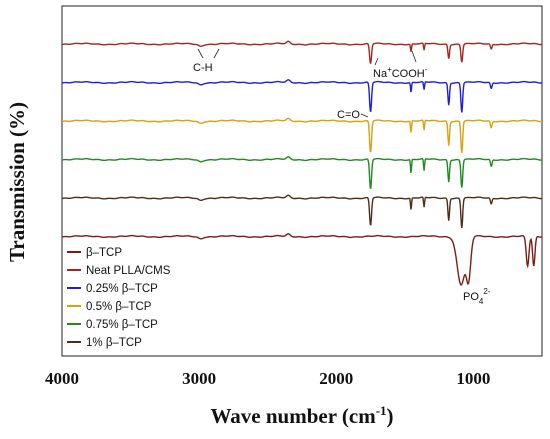 The width and height of the screenshot is (550, 439). What do you see at coordinates (473, 378) in the screenshot?
I see `x-tick-label-3: 1000` at bounding box center [473, 378].